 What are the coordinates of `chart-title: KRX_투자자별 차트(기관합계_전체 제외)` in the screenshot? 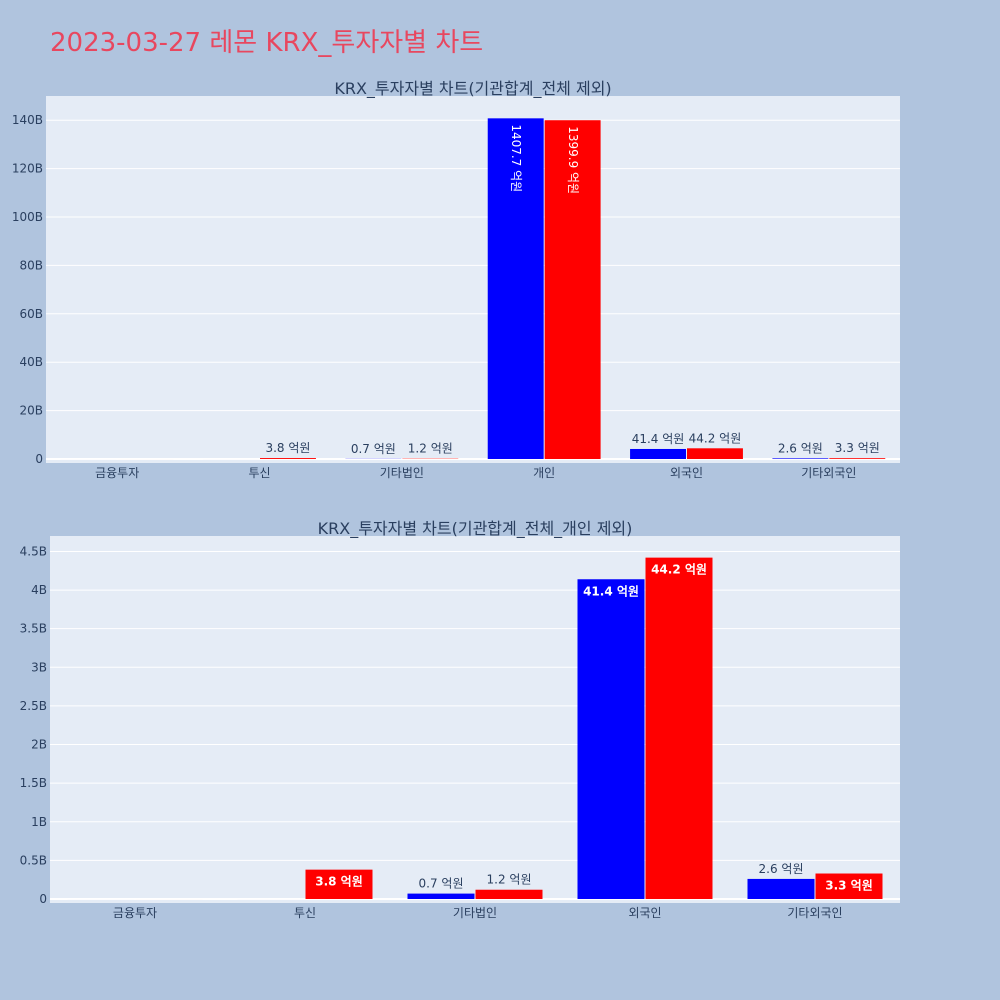 It's located at (472, 89).